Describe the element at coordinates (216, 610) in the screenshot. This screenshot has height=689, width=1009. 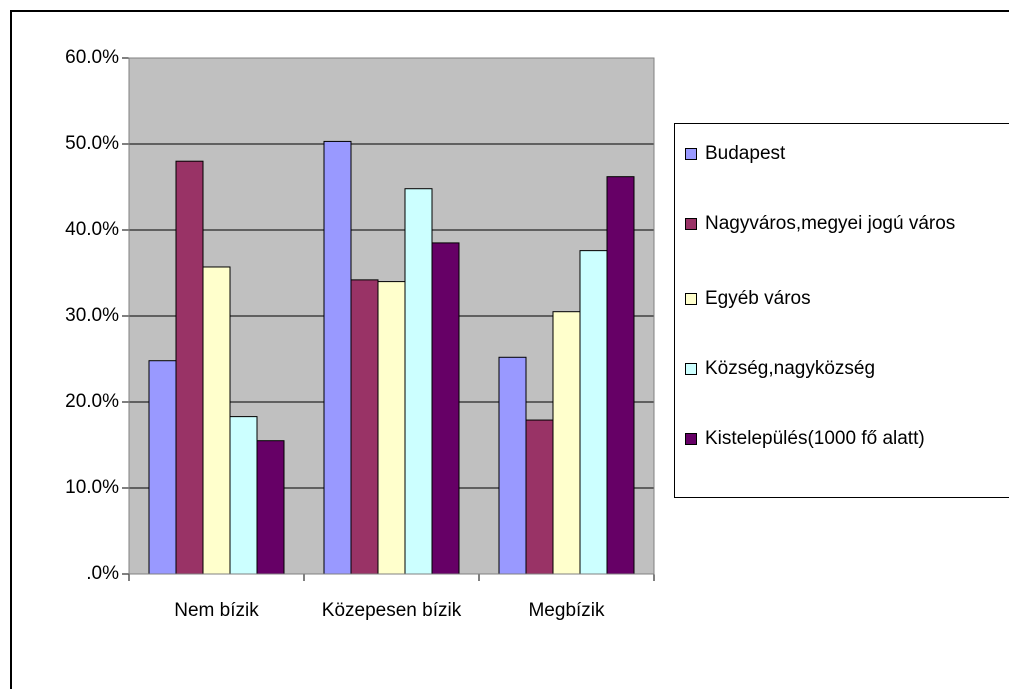
I see `x-tick-label: Nem bízik` at that location.